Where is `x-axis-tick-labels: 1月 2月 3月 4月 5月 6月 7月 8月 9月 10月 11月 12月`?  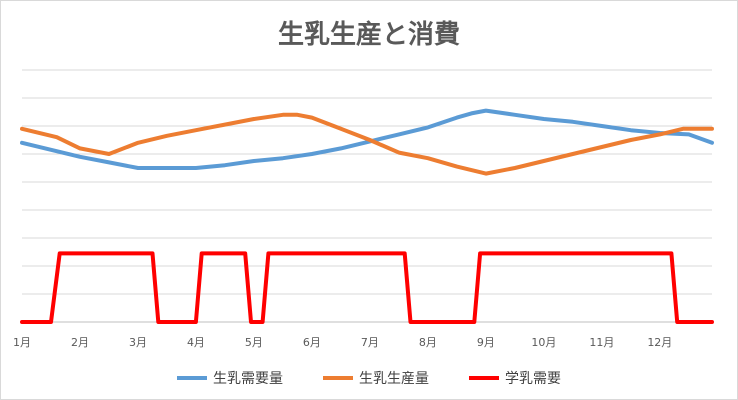 x-axis-tick-labels: 1月 2月 3月 4月 5月 6月 7月 8月 9月 10月 11月 12月 is located at coordinates (342, 342).